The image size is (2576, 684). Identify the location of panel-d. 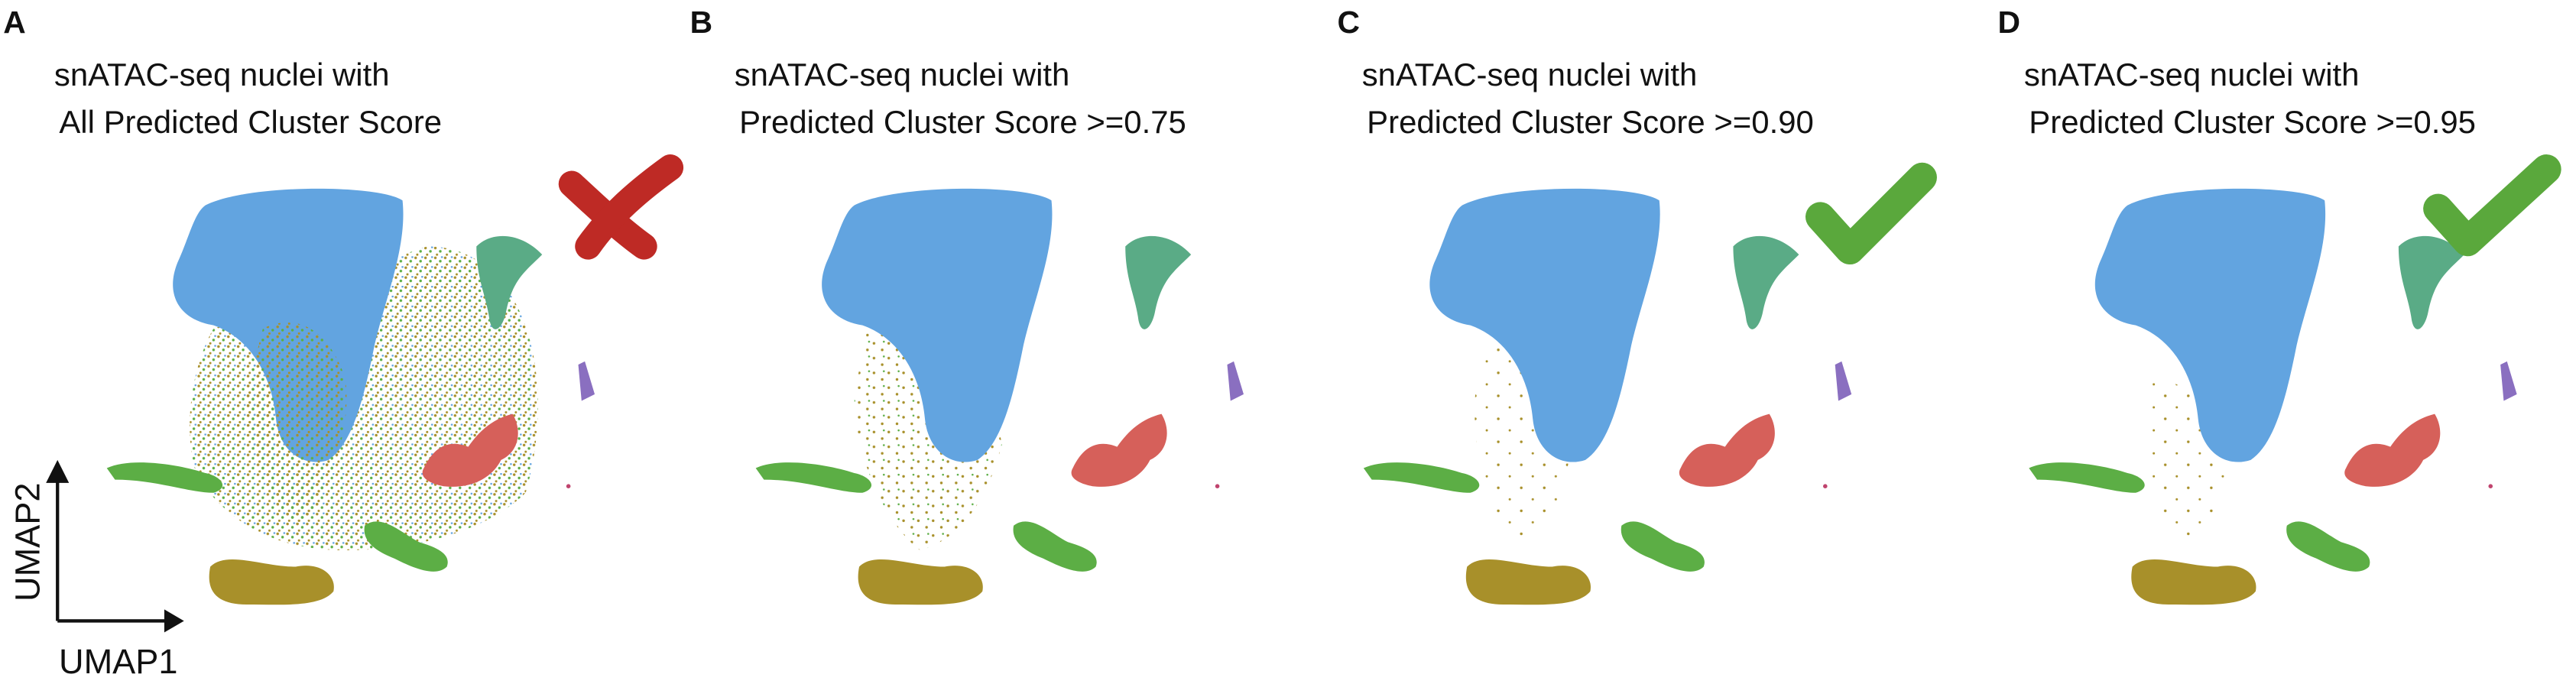
(2295, 379).